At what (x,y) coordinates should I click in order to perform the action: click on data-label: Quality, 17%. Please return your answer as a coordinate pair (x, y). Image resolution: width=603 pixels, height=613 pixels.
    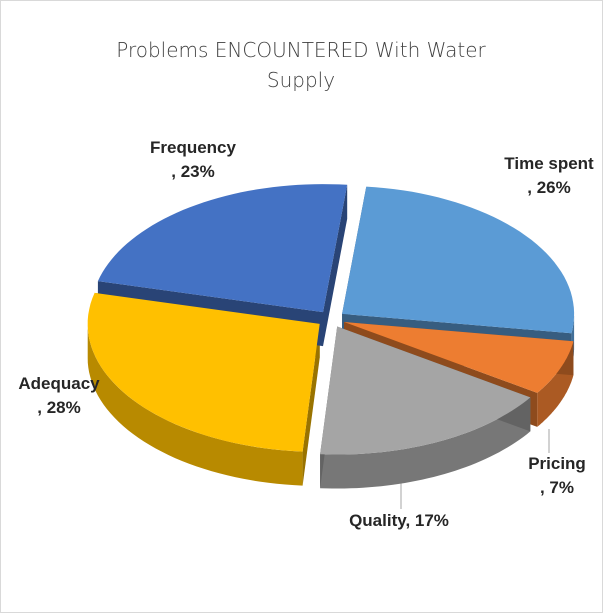
    Looking at the image, I should click on (399, 520).